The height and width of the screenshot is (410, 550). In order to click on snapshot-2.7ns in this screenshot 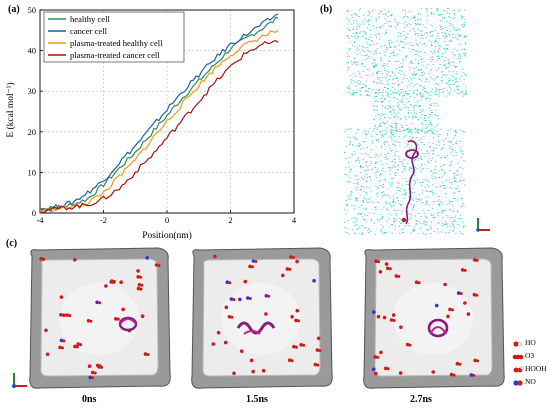, I will do `click(434, 318)`.